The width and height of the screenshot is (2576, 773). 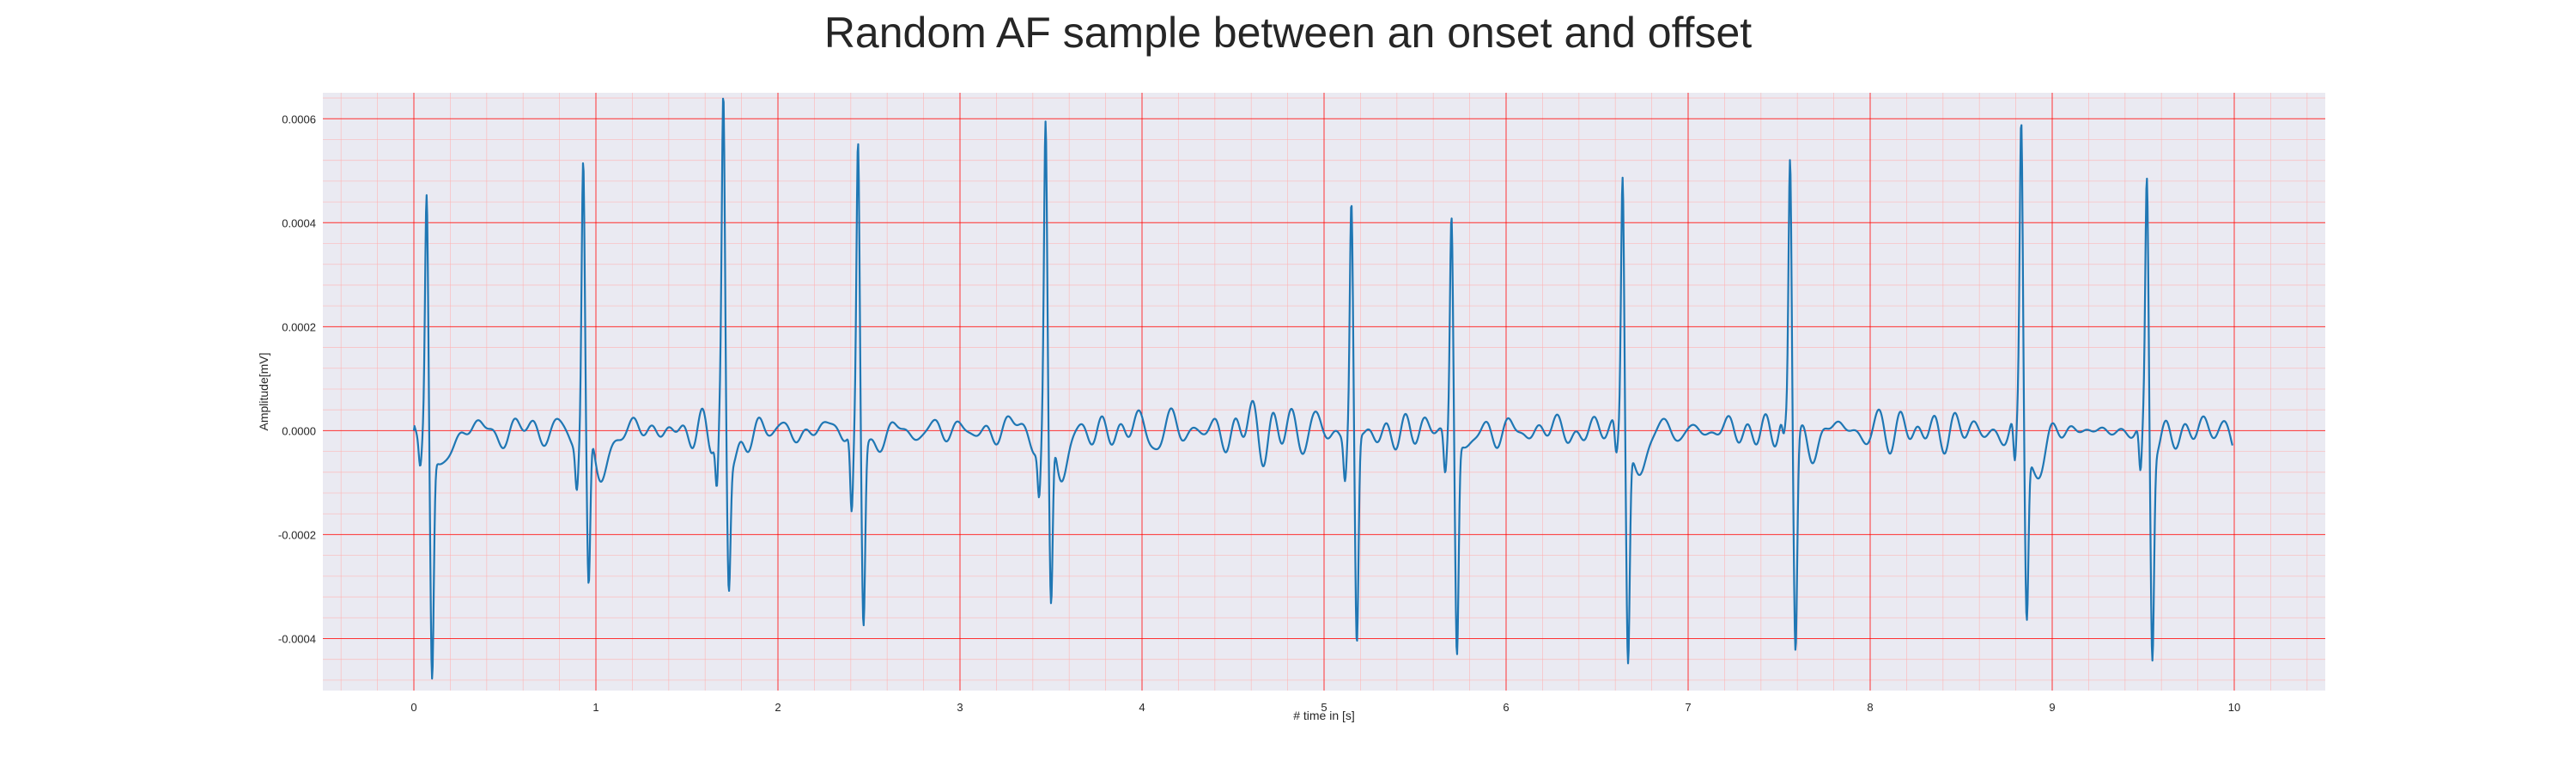 I want to click on x-tick-label: 5, so click(x=1324, y=707).